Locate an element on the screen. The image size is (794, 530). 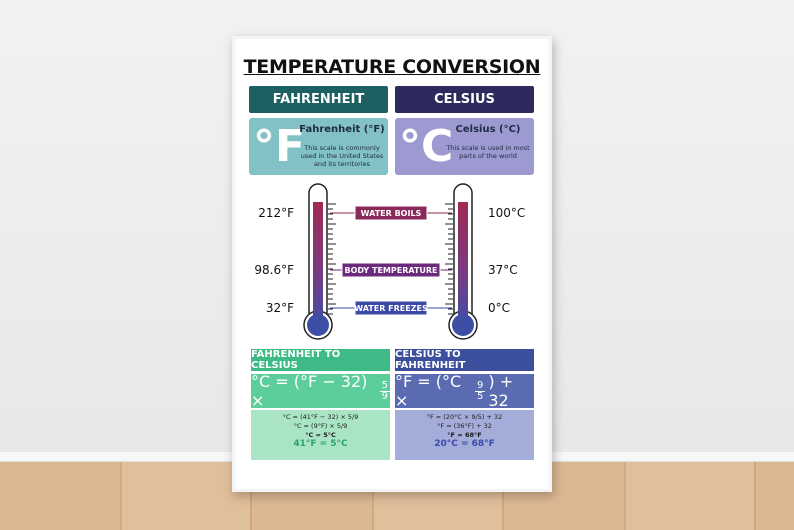
scale-name: Celsius (°C) is located at coordinates (488, 129).